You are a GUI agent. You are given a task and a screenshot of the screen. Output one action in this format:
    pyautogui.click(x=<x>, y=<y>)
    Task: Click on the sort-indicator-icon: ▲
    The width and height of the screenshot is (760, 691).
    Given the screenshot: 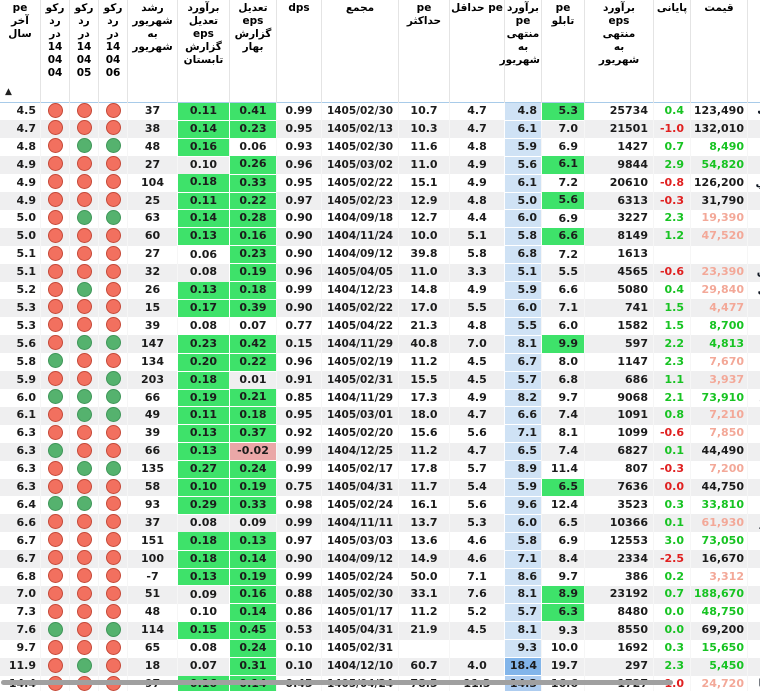 What is the action you would take?
    pyautogui.click(x=8, y=92)
    